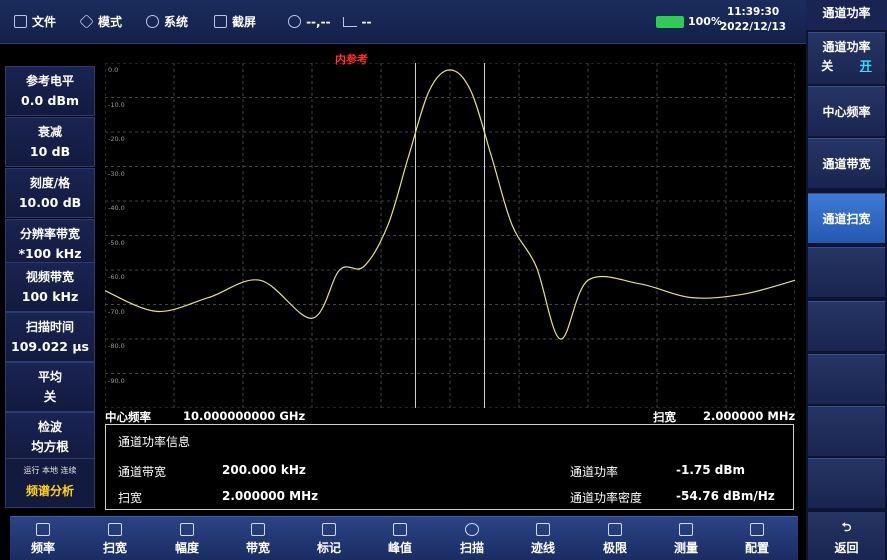 This screenshot has width=887, height=560. I want to click on amplitude-icon, so click(187, 529).